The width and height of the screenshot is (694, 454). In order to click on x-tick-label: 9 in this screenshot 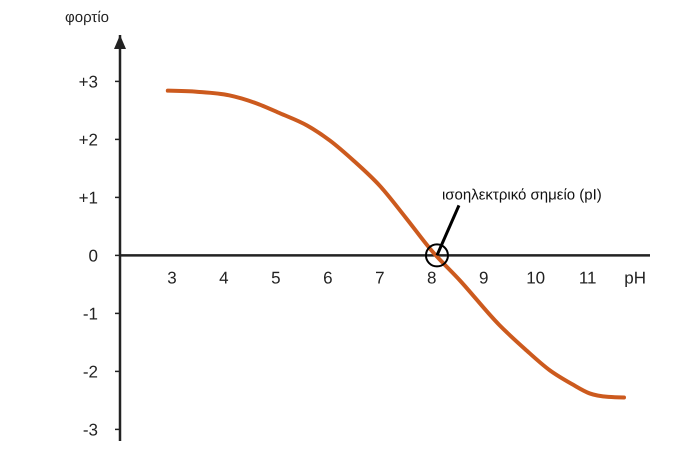, I will do `click(483, 278)`.